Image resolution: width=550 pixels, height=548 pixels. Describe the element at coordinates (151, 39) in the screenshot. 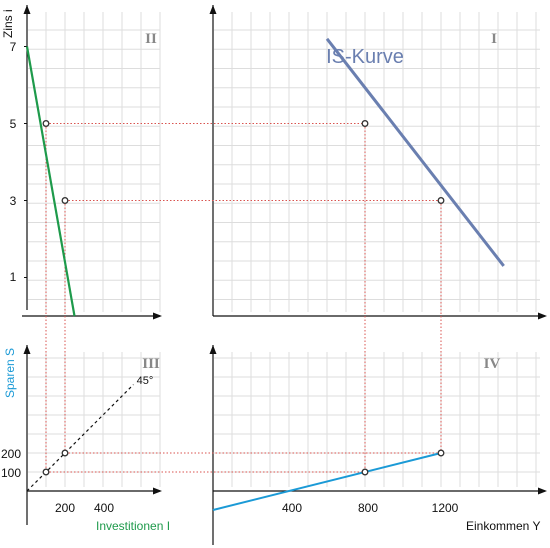

I see `quadrant-label-ii: II` at that location.